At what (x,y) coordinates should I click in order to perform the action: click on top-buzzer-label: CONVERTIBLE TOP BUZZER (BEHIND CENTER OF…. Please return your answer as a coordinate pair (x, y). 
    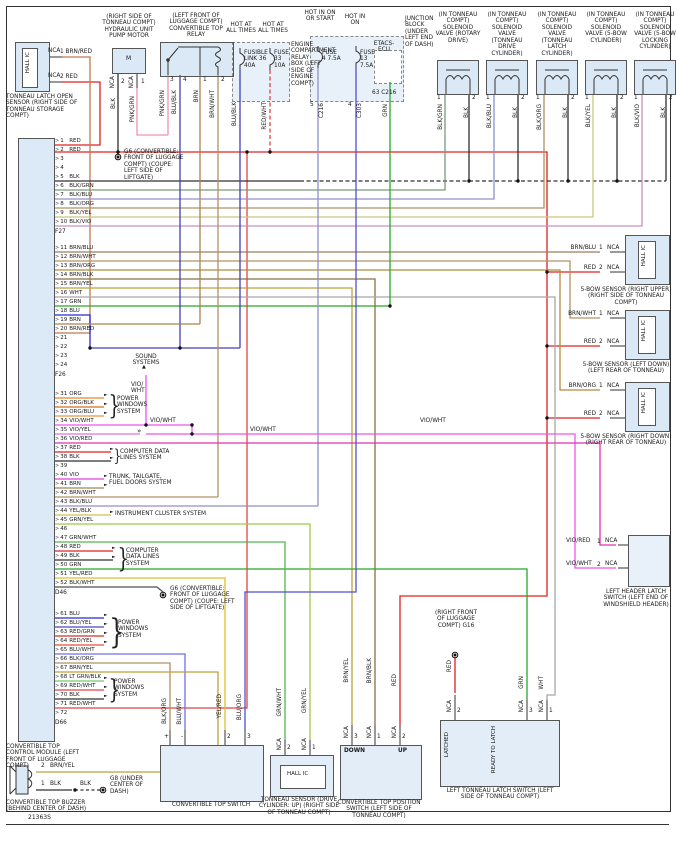
    Looking at the image, I should click on (46, 806).